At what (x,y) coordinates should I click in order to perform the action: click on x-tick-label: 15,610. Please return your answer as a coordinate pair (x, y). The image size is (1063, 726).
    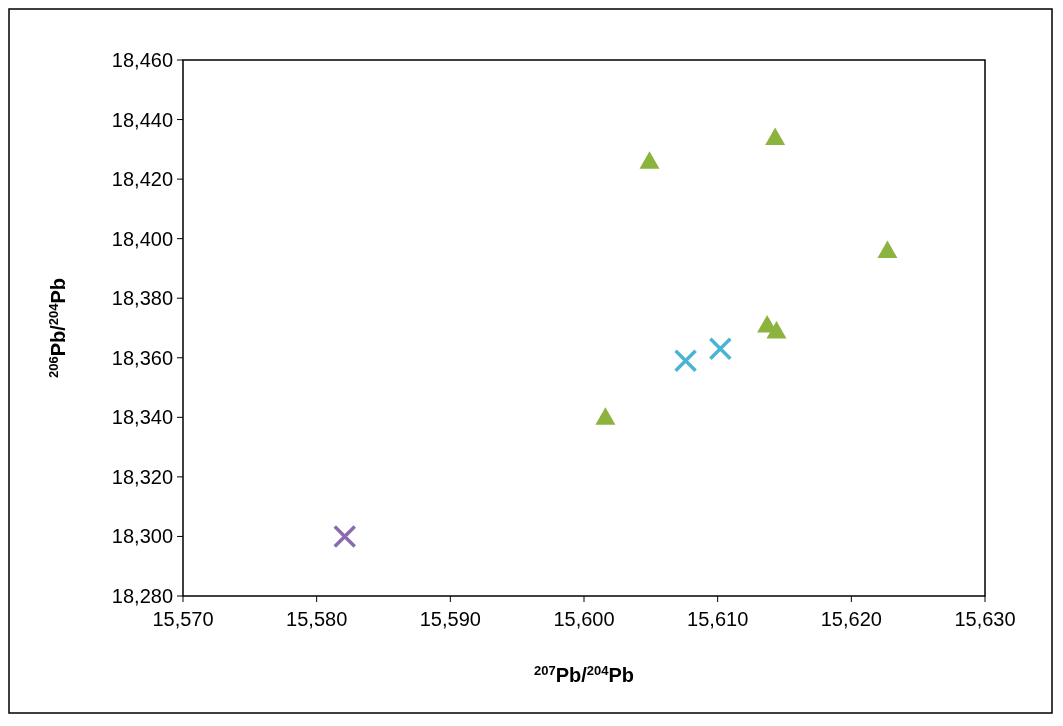
    Looking at the image, I should click on (718, 619).